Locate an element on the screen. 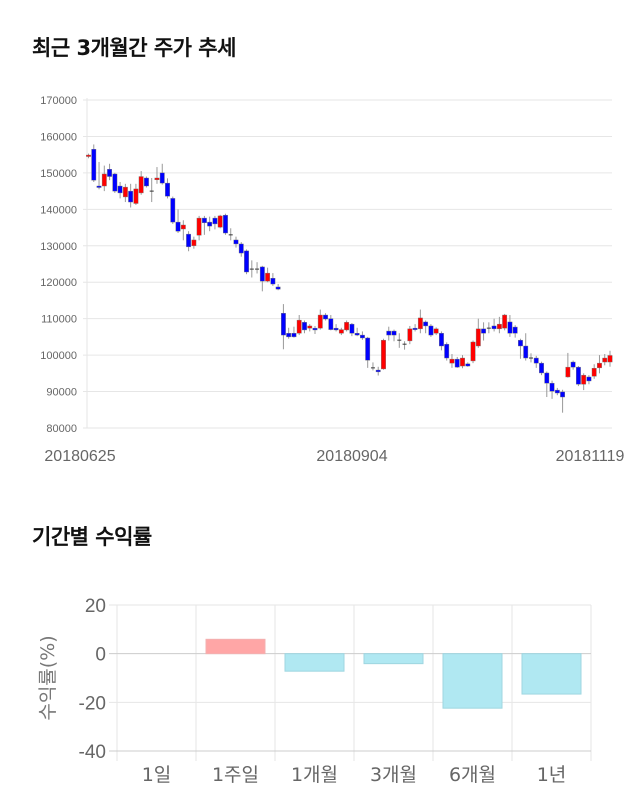 The height and width of the screenshot is (810, 640). y-tick-label: 130000 is located at coordinates (58, 247).